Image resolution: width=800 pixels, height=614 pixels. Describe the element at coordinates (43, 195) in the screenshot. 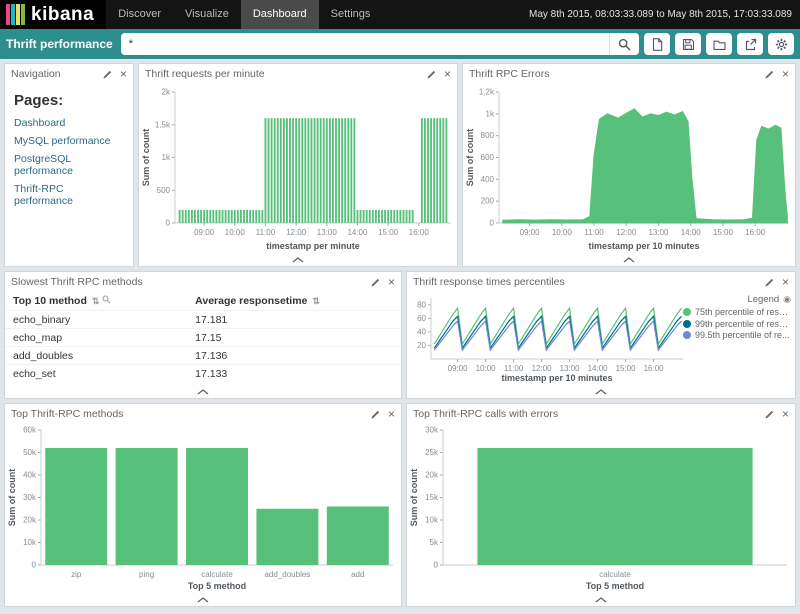

I see `nav-link-thrift-rpc: Thrift-RPC performance` at that location.